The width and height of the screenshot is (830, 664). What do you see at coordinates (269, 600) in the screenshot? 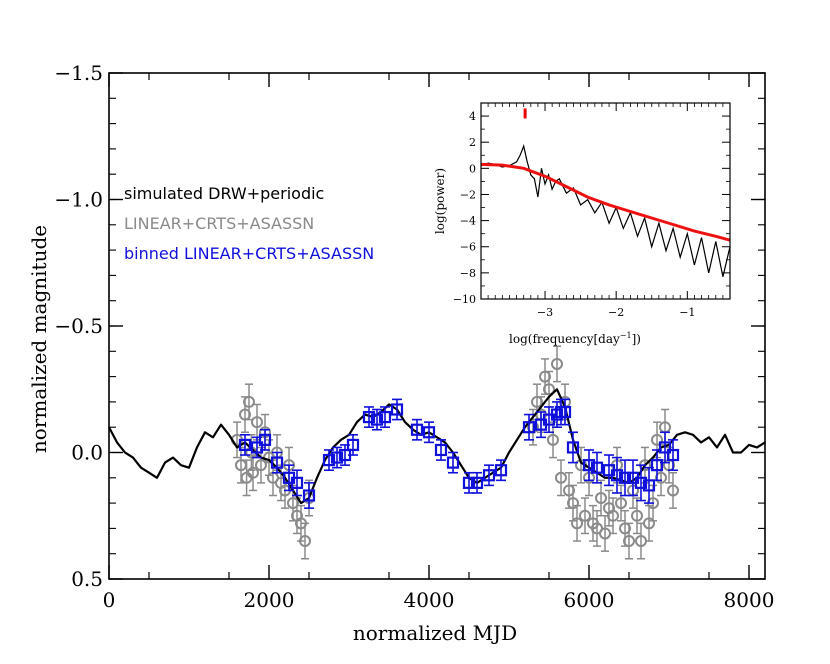
I see `main-x-tick-label: 2000` at bounding box center [269, 600].